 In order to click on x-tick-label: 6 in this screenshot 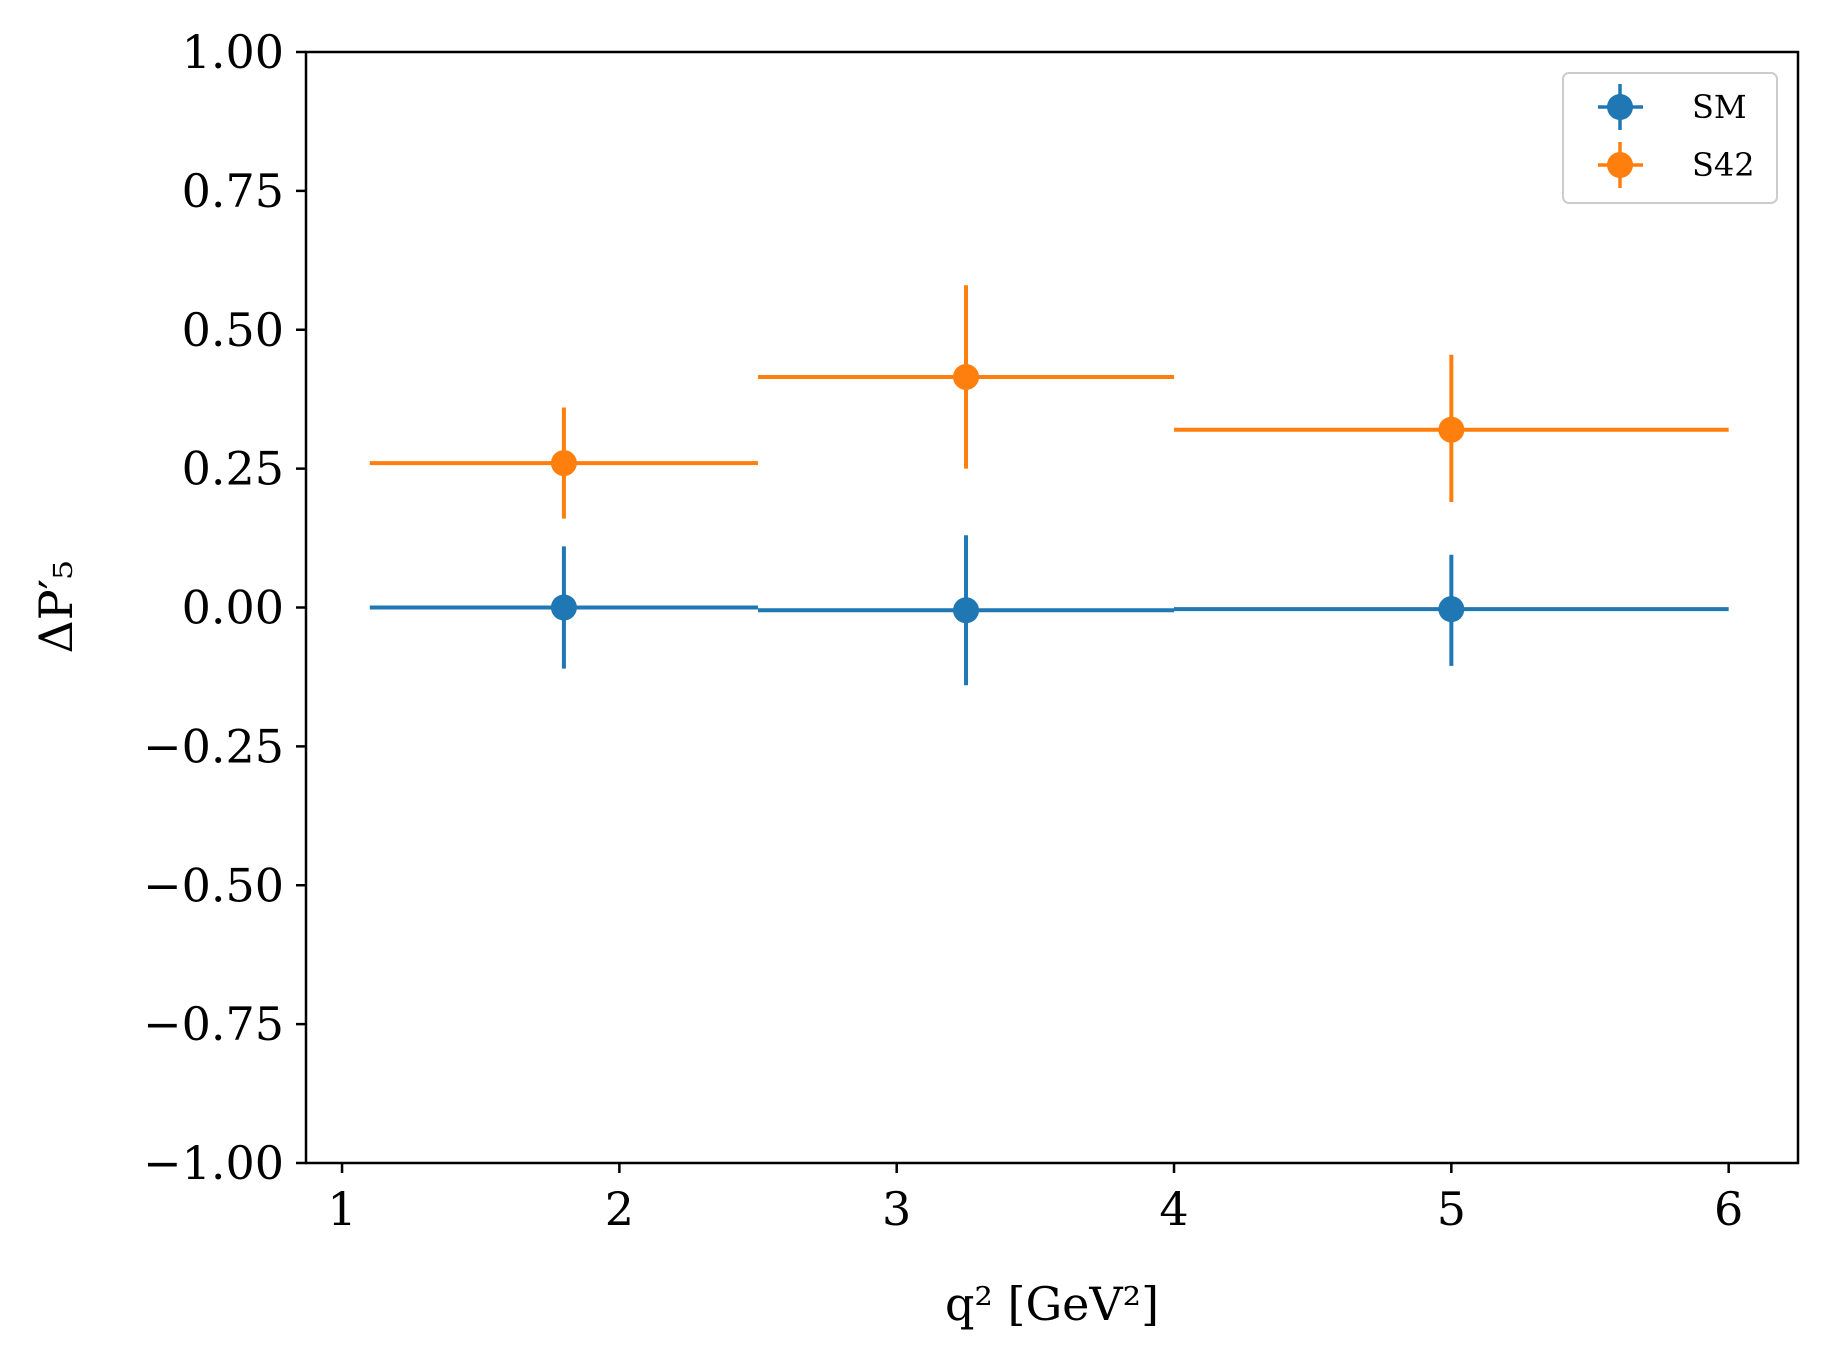, I will do `click(1728, 1209)`.